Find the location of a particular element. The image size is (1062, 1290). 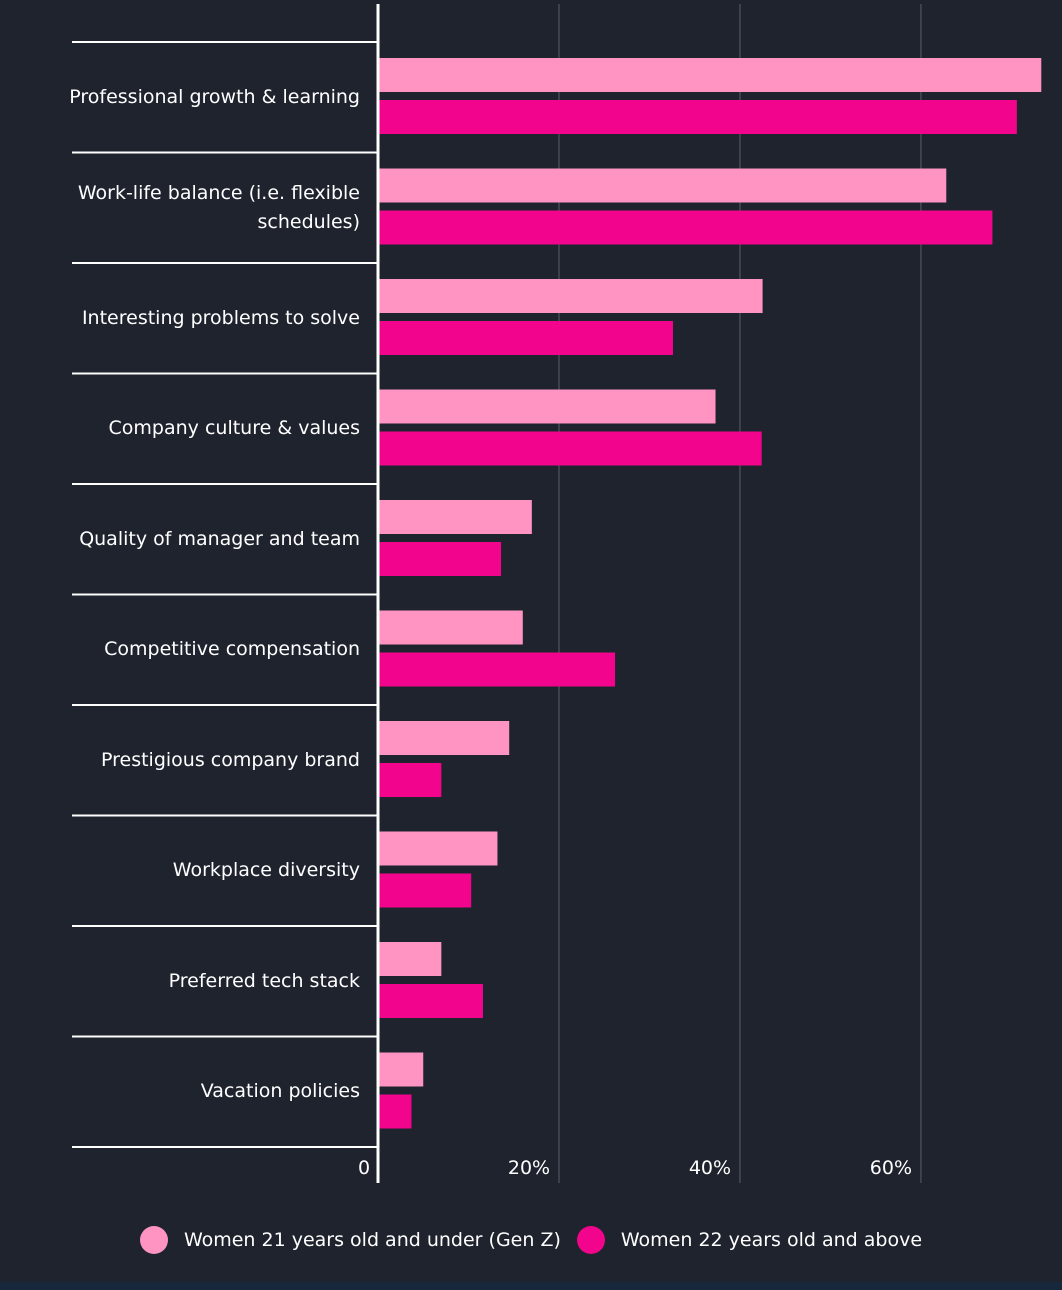

legend-item-over-22: Women 22 years old and above is located at coordinates (749, 1240).